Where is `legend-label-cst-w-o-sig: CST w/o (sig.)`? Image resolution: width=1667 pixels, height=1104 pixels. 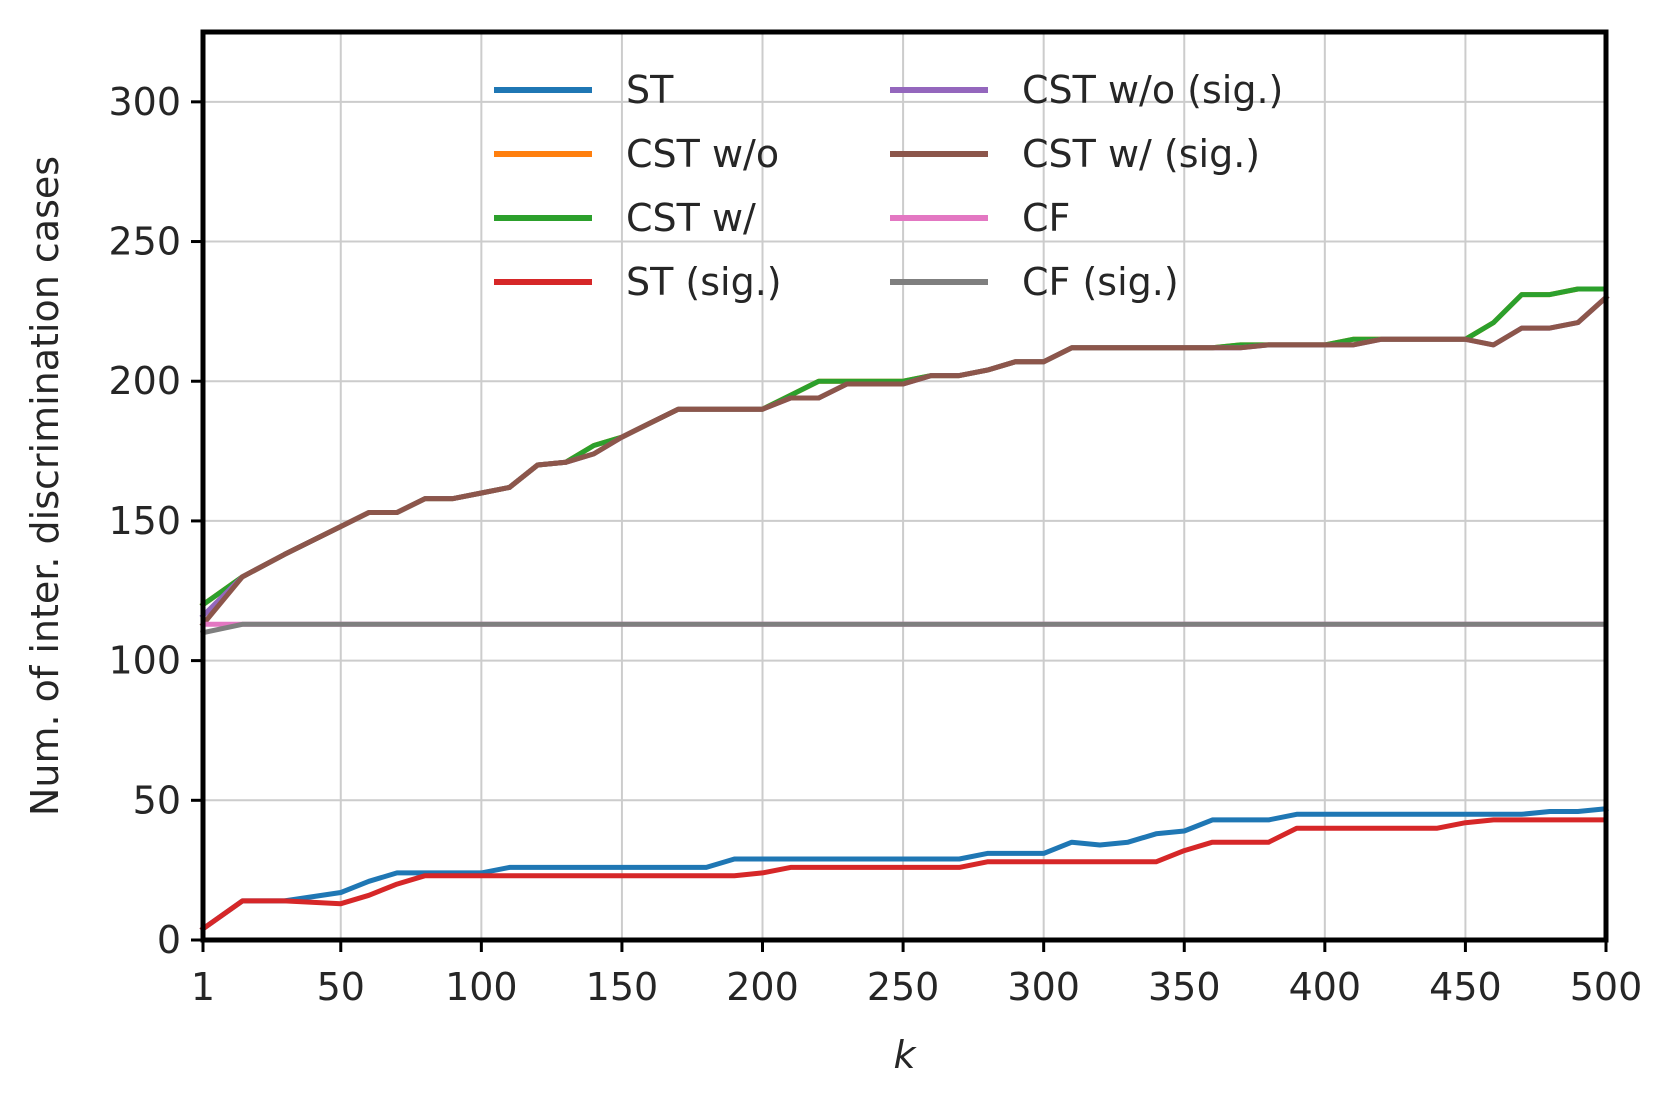
legend-label-cst-w-o-sig: CST w/o (sig.) is located at coordinates (1152, 90).